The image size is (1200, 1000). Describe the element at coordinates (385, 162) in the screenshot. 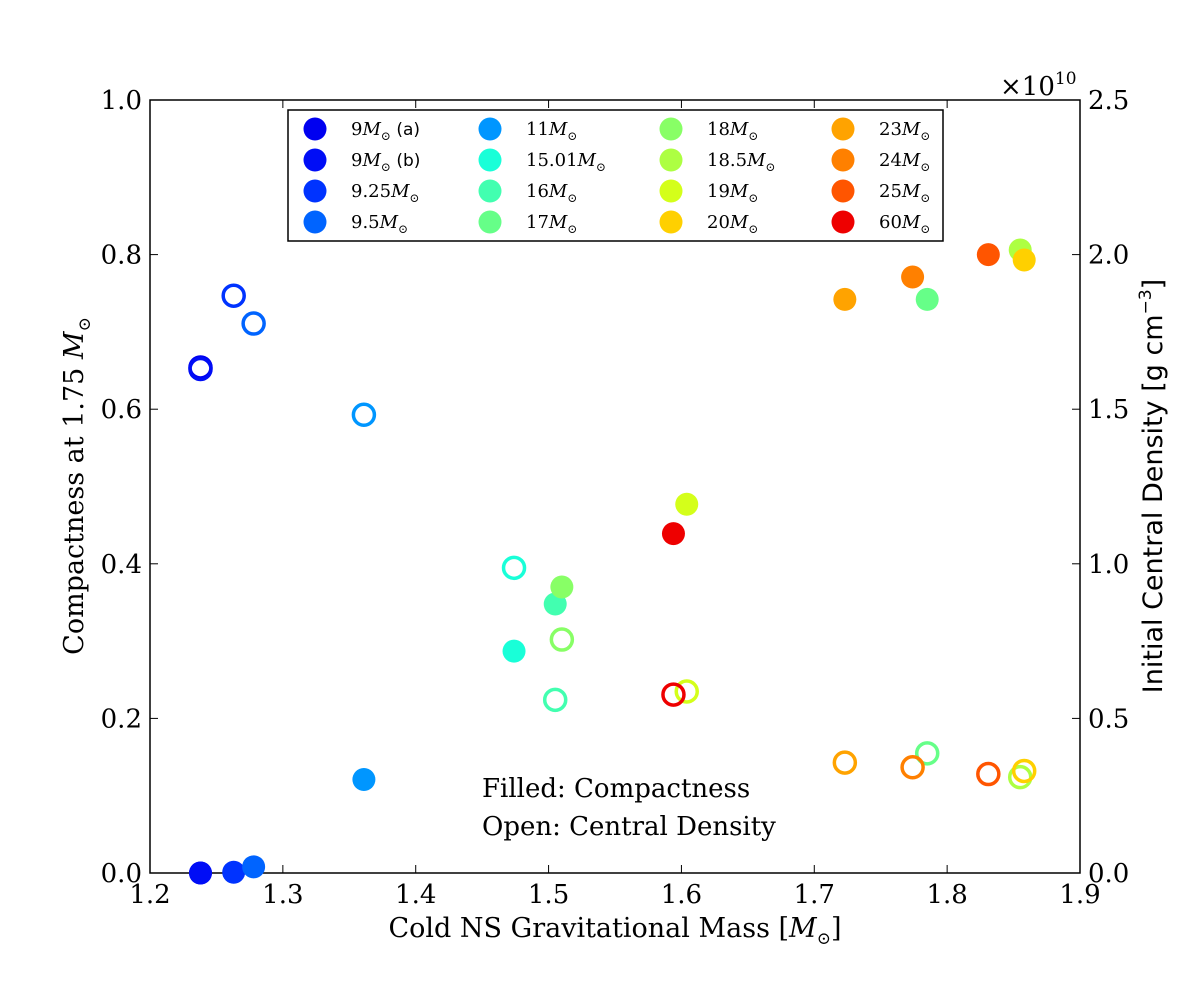

I see `legend-label: 9M⊙ (b)` at that location.